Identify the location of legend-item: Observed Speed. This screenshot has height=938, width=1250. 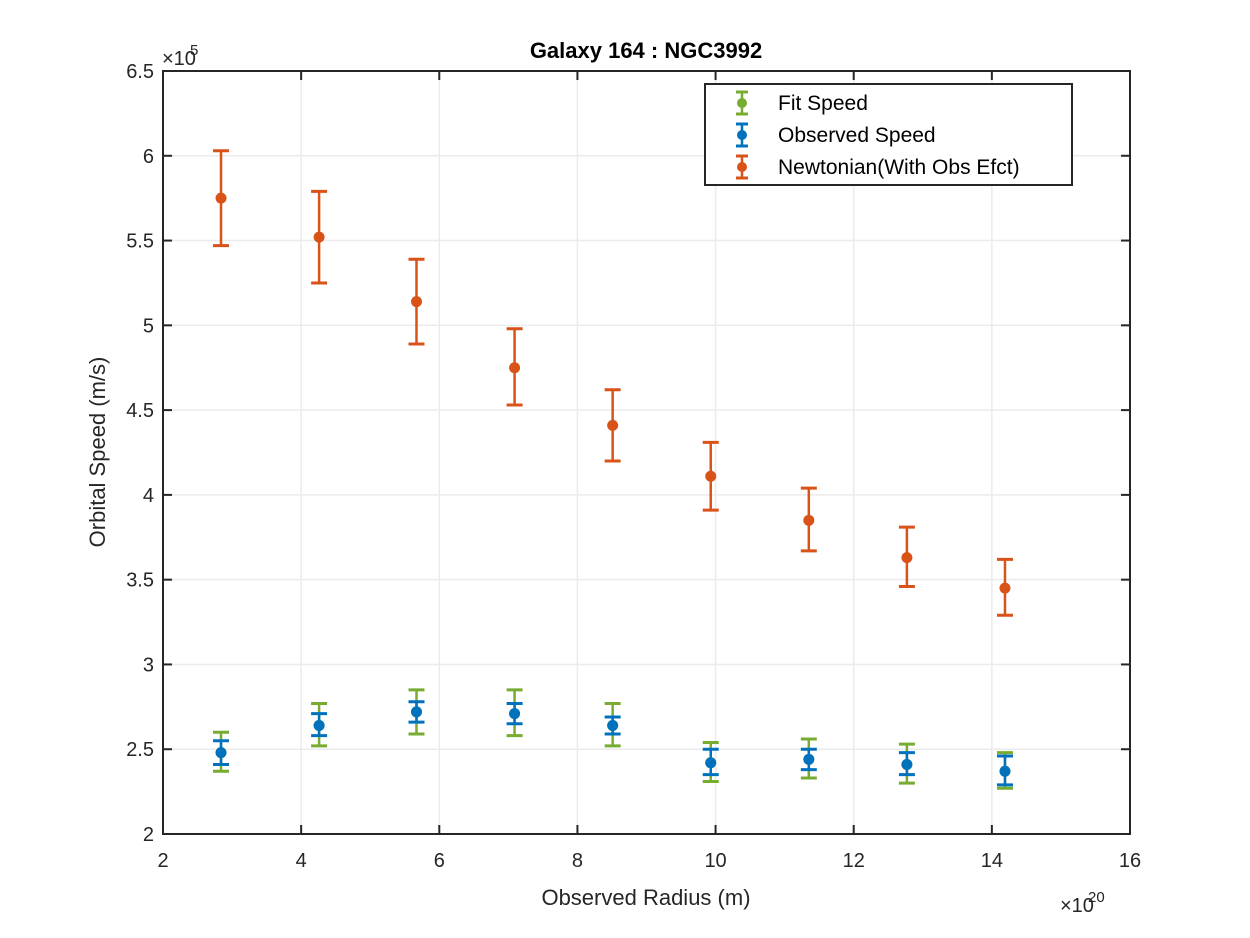
(836, 135).